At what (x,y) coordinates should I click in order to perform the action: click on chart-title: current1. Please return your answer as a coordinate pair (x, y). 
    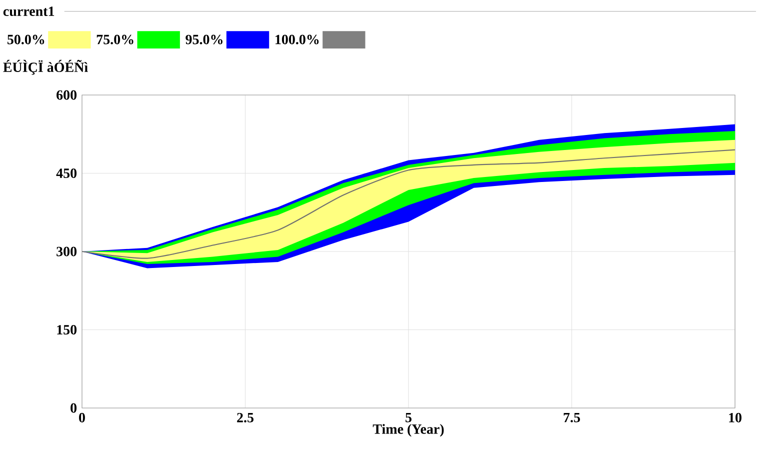
    Looking at the image, I should click on (28, 11).